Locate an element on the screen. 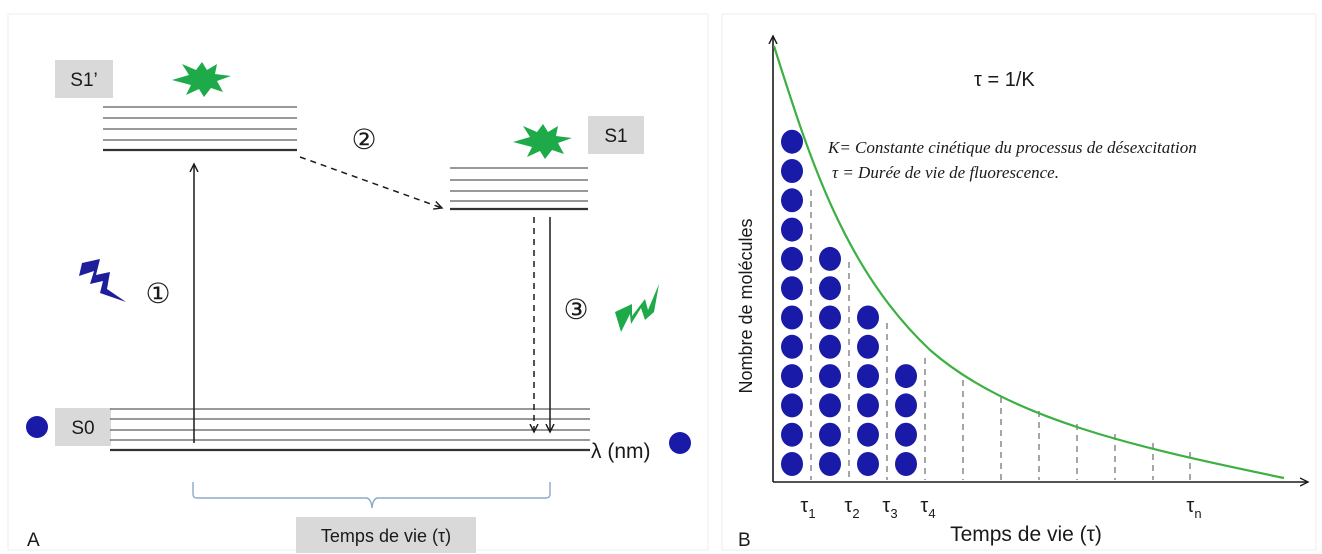  step-1-label: ① is located at coordinates (157, 293).